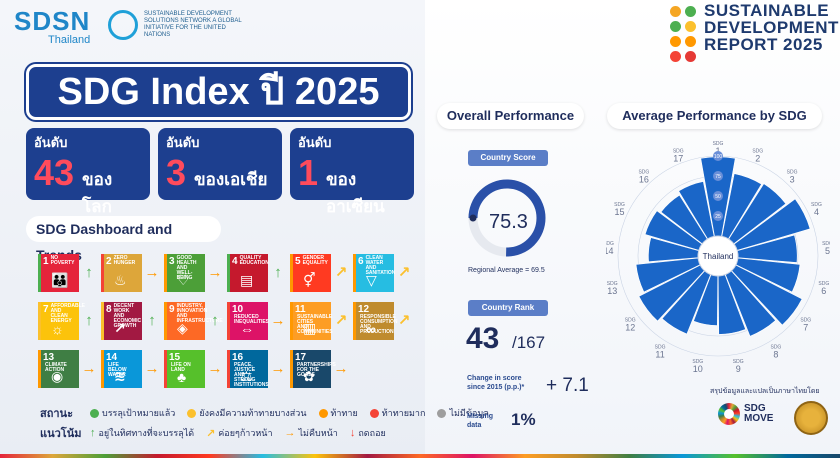  Describe the element at coordinates (310, 328) in the screenshot. I see `city-icon: ▥` at that location.